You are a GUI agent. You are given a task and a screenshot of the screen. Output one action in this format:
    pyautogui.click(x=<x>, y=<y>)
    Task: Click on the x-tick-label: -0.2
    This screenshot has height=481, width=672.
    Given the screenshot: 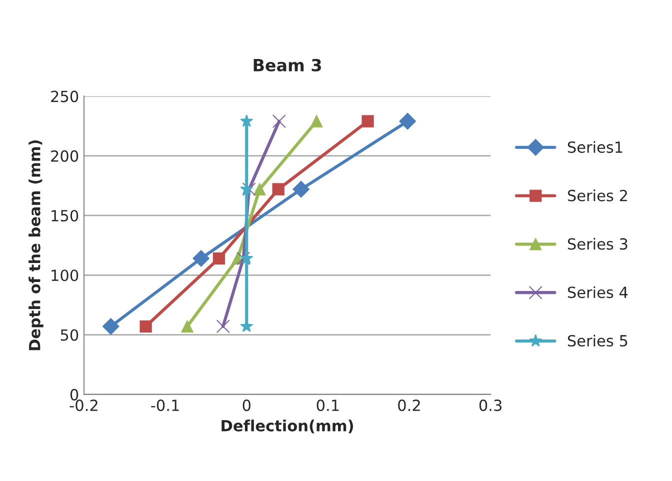 What is the action you would take?
    pyautogui.click(x=84, y=406)
    